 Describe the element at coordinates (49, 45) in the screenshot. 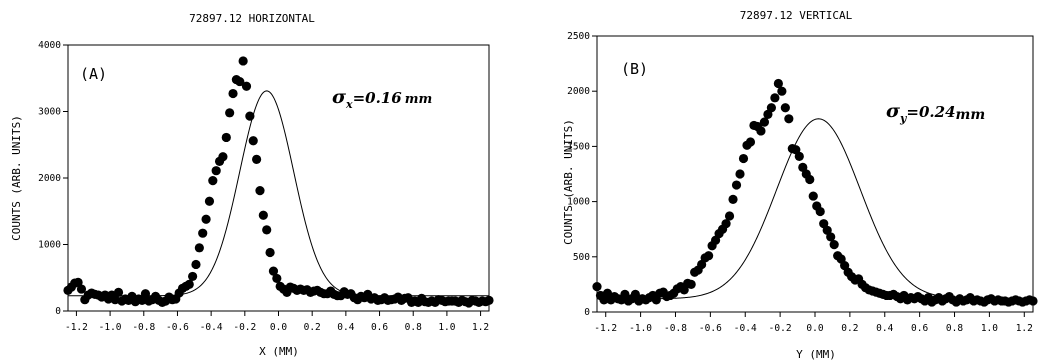

I see `y-tick-label: 4000` at that location.